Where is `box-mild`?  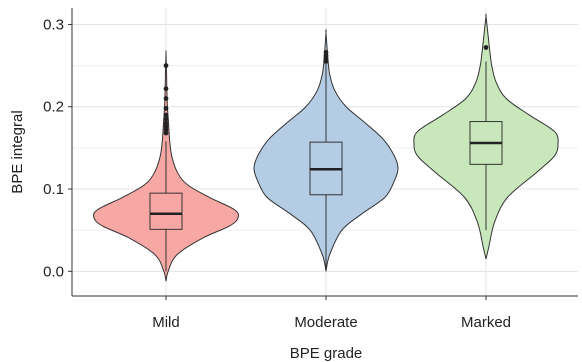 box-mild is located at coordinates (166, 211).